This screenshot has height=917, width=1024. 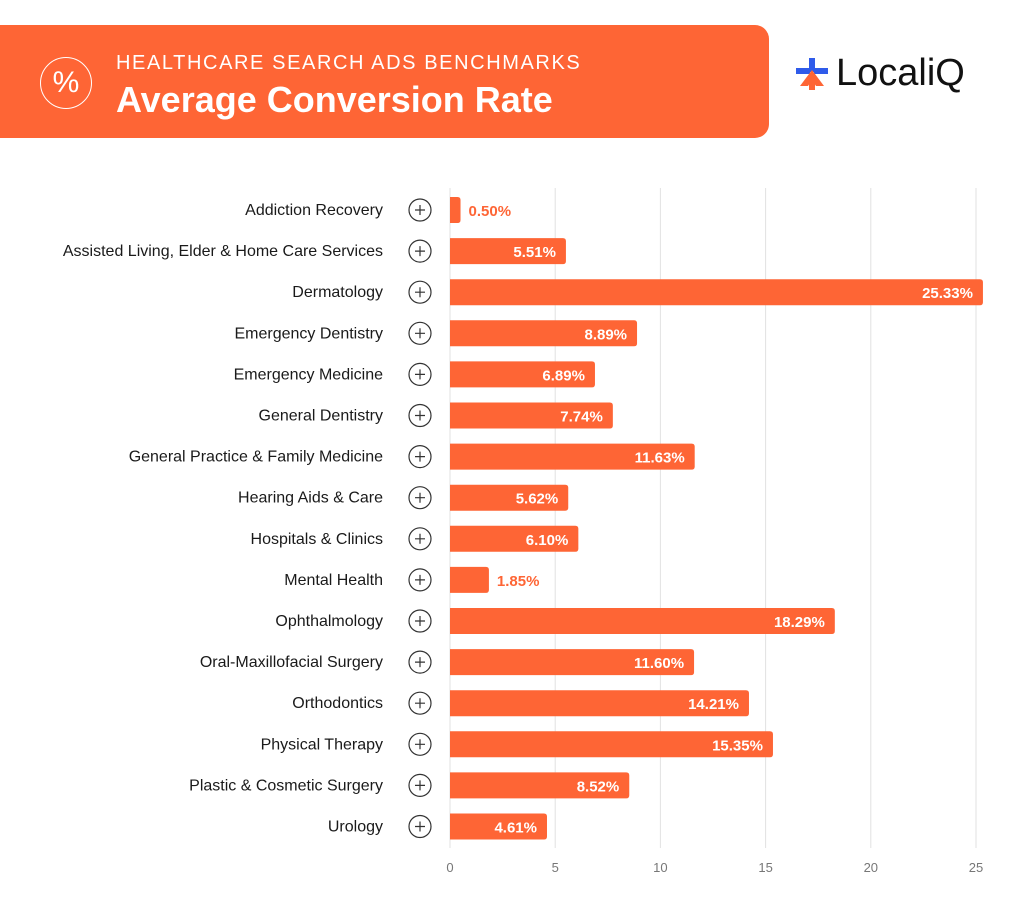 I want to click on data-label: 5.62%, so click(x=537, y=499).